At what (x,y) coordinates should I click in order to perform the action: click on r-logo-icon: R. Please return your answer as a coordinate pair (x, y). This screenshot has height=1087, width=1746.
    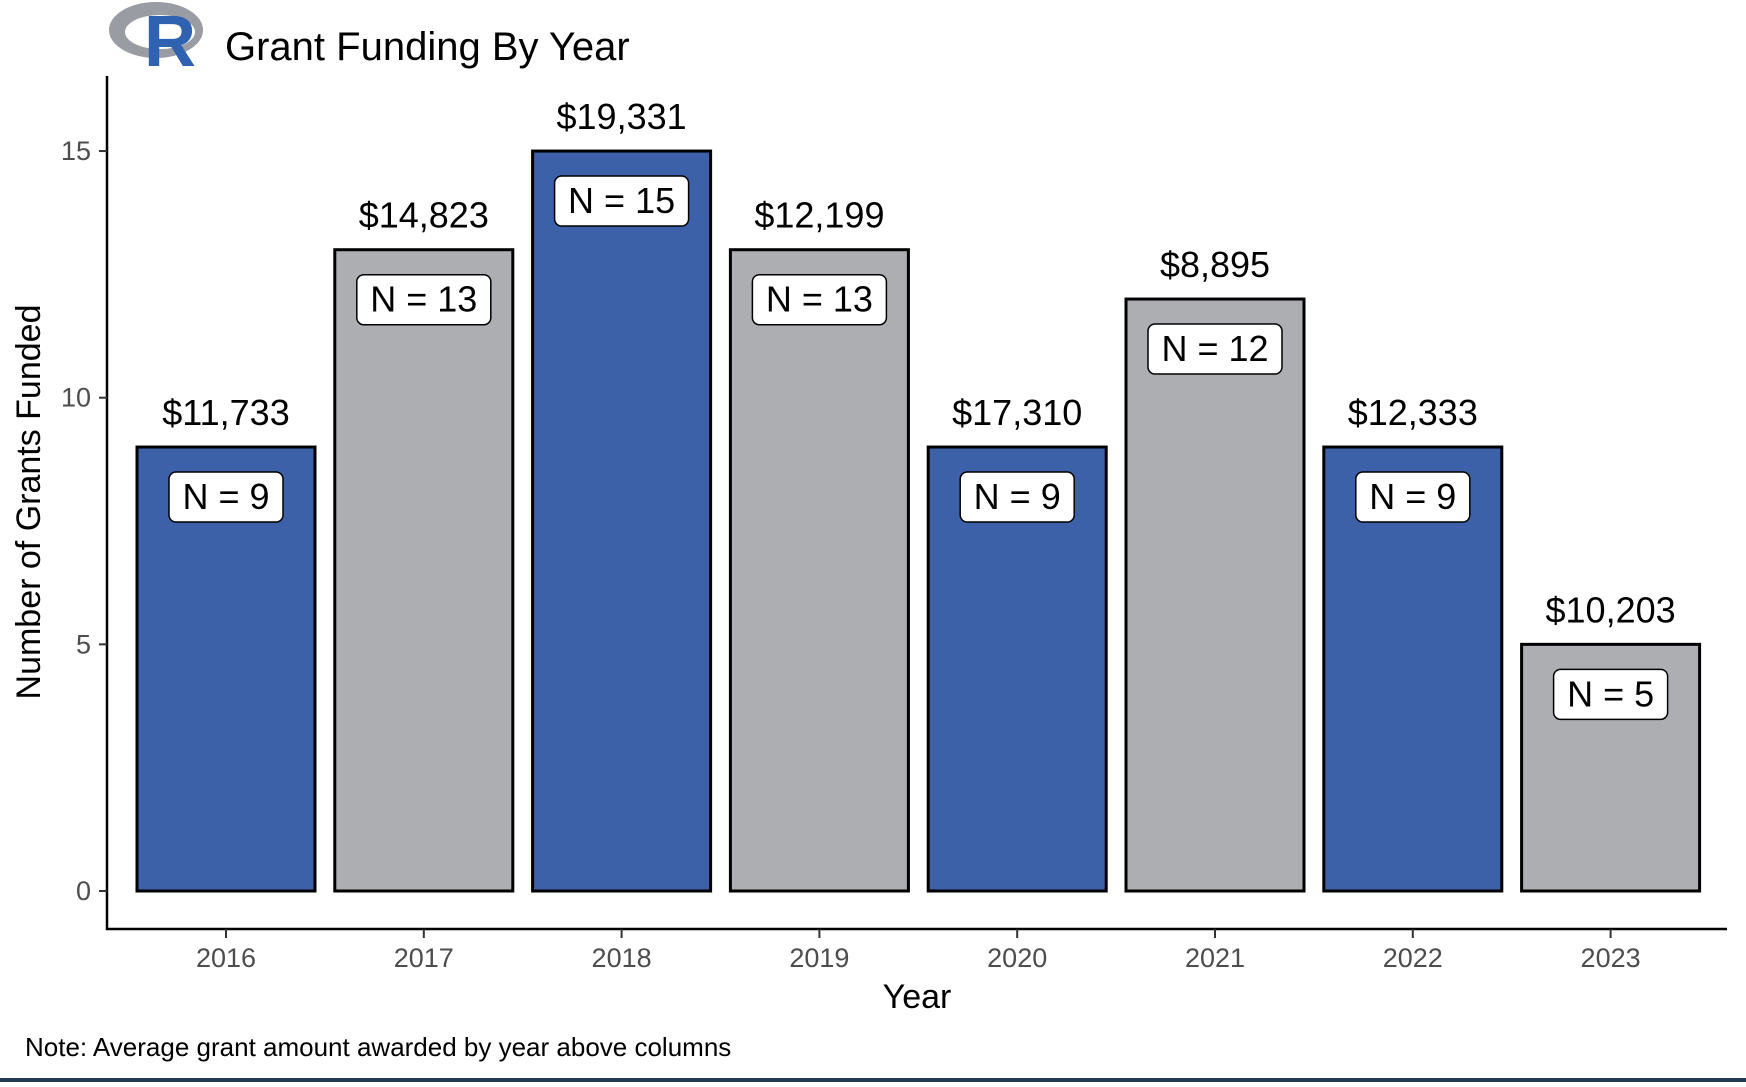
    Looking at the image, I should click on (156, 42).